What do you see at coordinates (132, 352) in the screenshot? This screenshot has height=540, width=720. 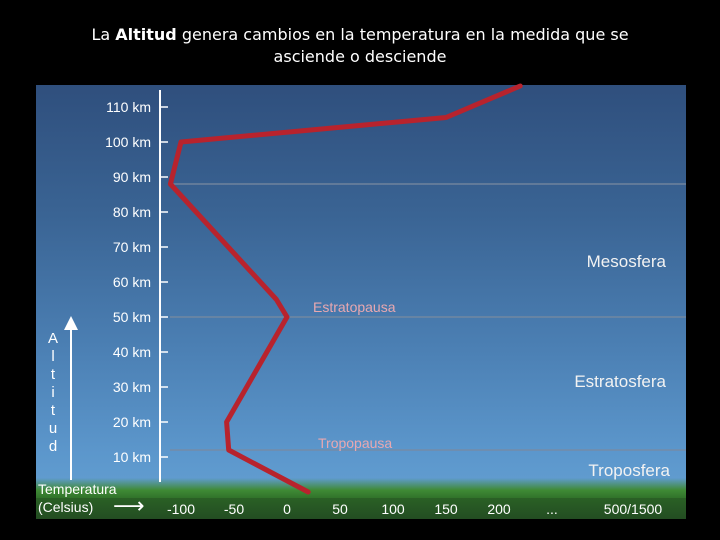 I see `altitude-tick-label: 40 km` at bounding box center [132, 352].